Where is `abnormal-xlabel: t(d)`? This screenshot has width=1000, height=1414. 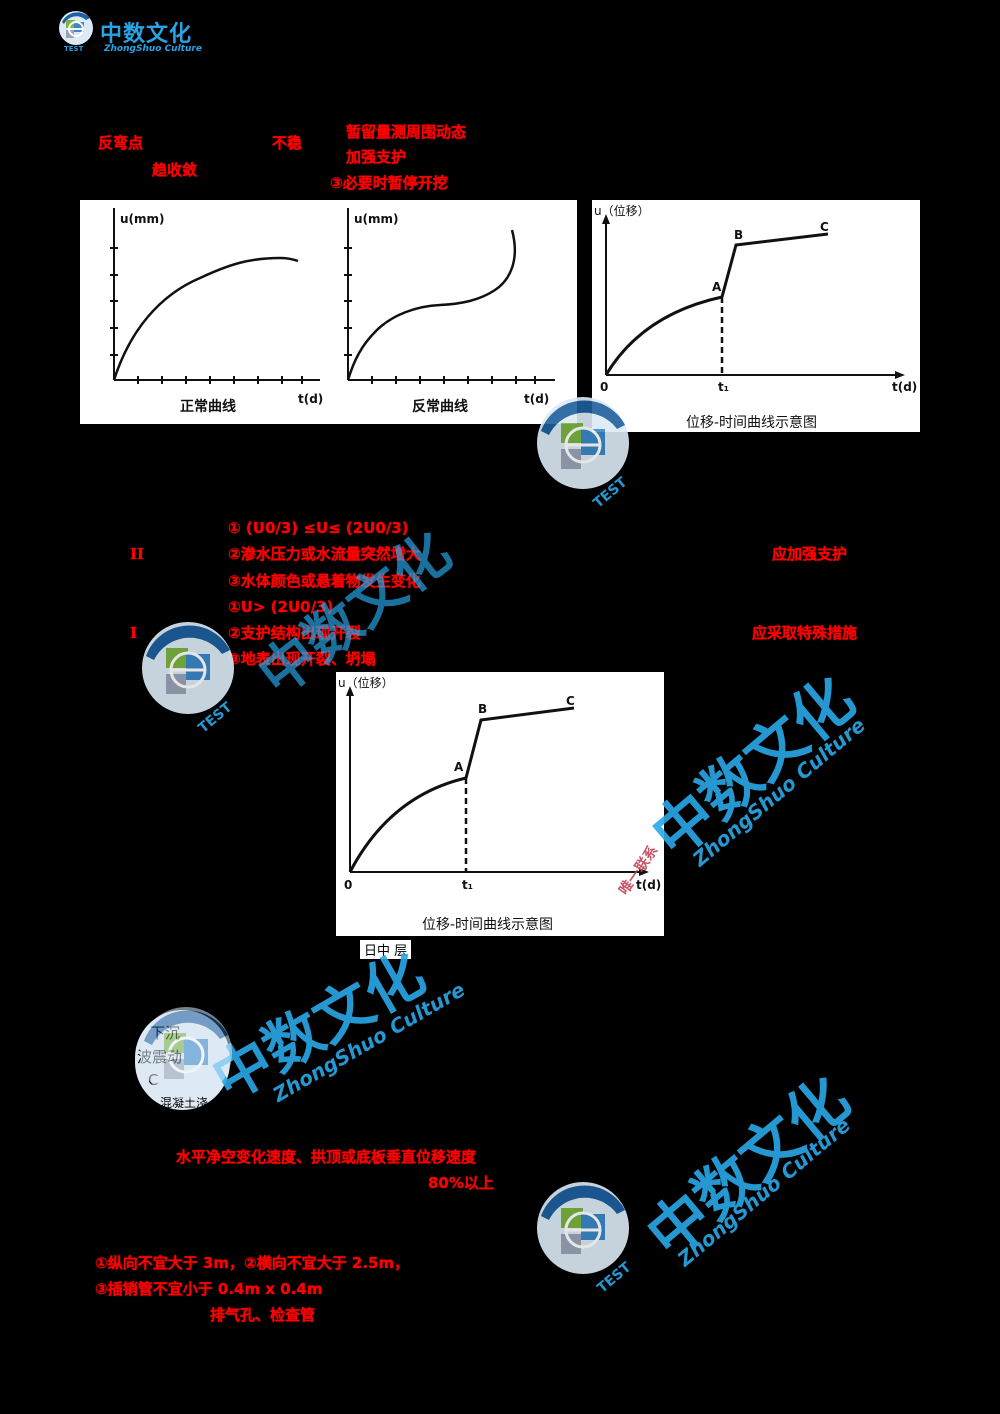 abnormal-xlabel: t(d) is located at coordinates (537, 399).